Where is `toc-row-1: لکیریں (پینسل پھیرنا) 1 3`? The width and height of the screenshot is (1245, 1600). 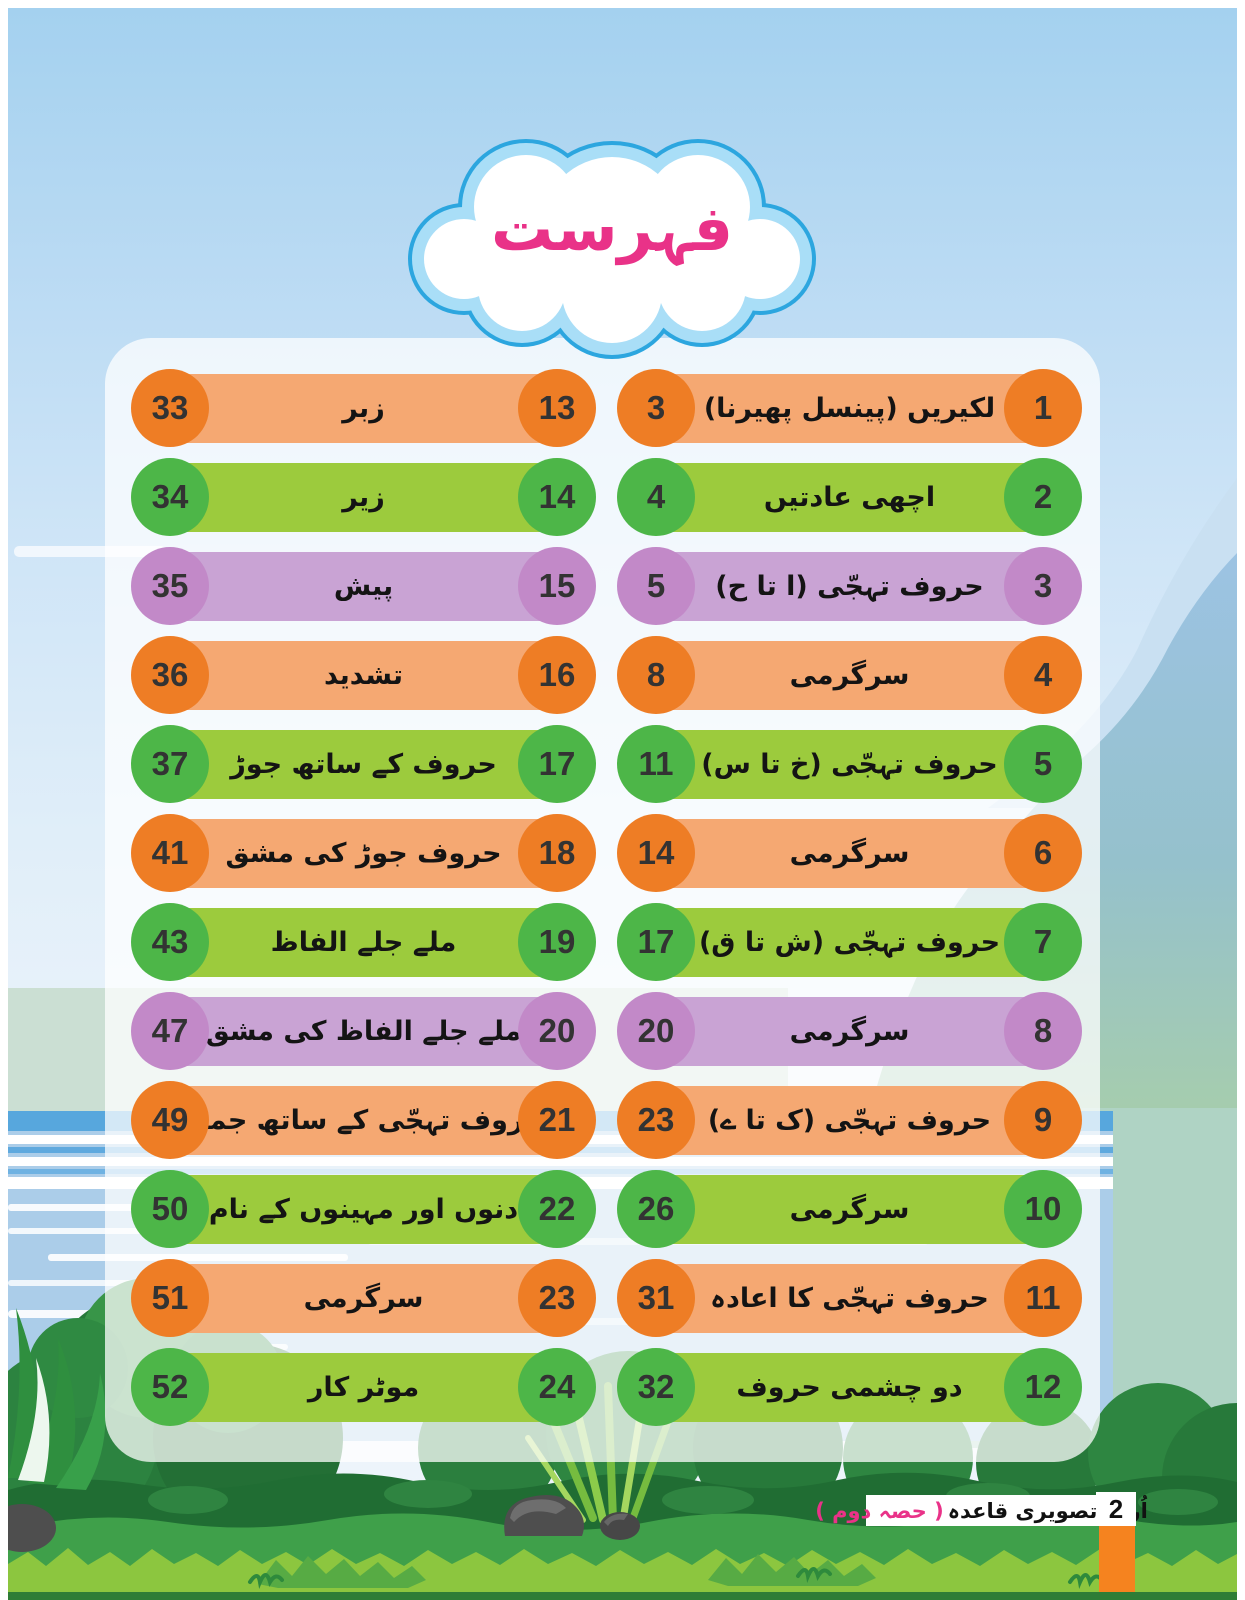
toc-row-1: لکیریں (پینسل پھیرنا) 1 3 is located at coordinates (849, 408).